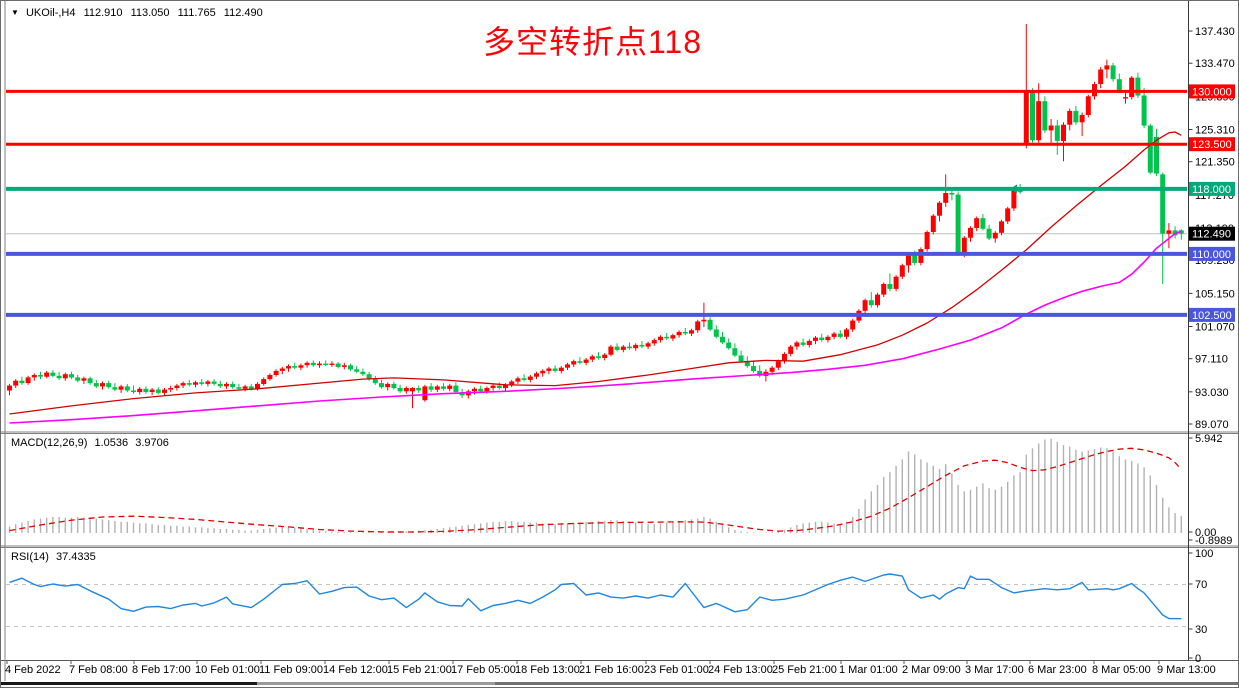  Describe the element at coordinates (1212, 316) in the screenshot. I see `price-badge-label: 102.500` at that location.